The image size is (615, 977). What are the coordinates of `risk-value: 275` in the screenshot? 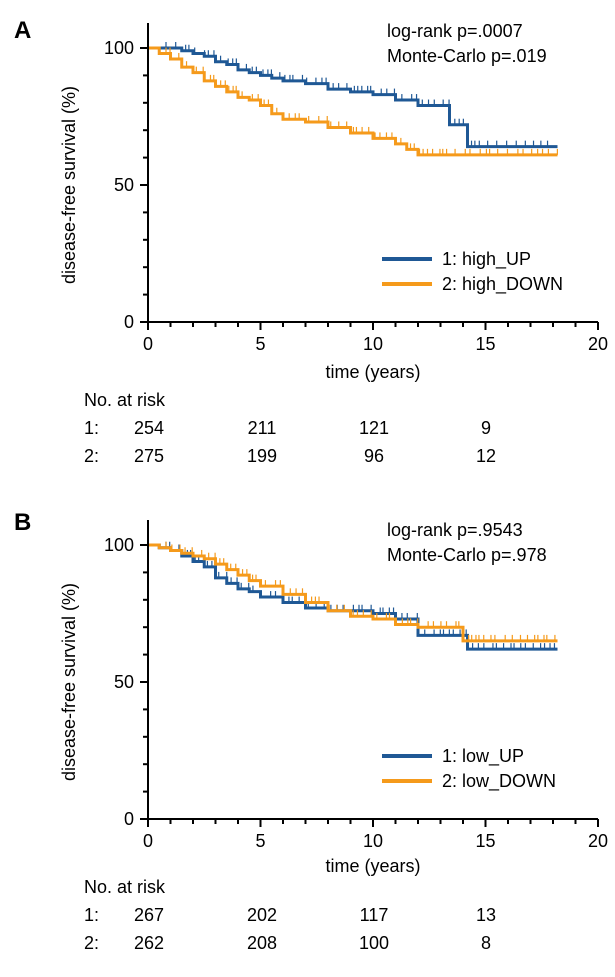 It's located at (149, 456).